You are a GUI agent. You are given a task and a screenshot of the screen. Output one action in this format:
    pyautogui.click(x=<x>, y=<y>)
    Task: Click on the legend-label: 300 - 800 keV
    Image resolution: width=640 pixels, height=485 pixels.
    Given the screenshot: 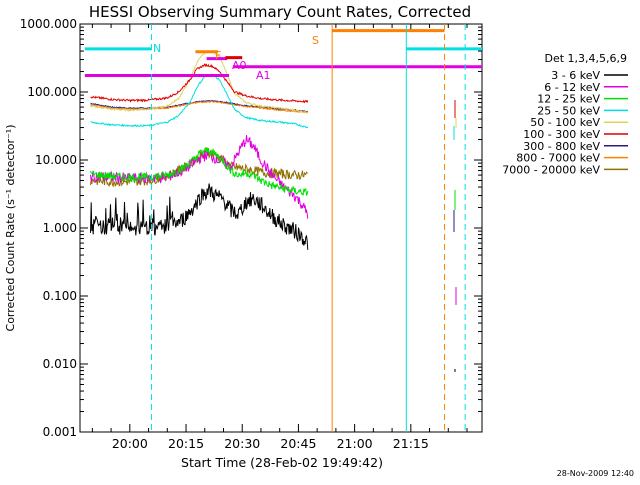 What is the action you would take?
    pyautogui.click(x=561, y=146)
    